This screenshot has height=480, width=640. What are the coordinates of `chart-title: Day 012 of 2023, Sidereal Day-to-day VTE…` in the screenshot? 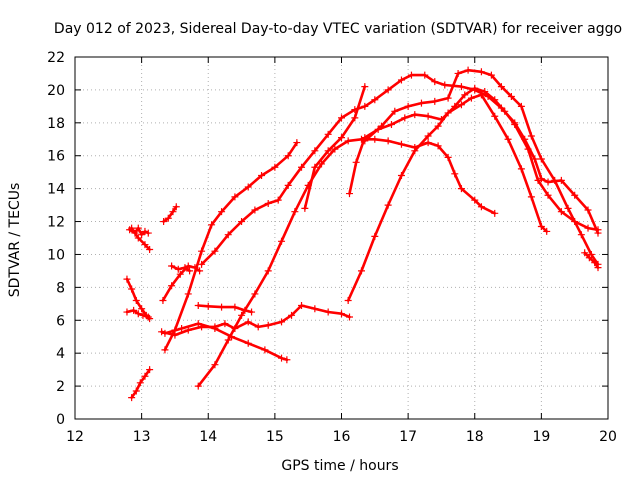 It's located at (338, 29).